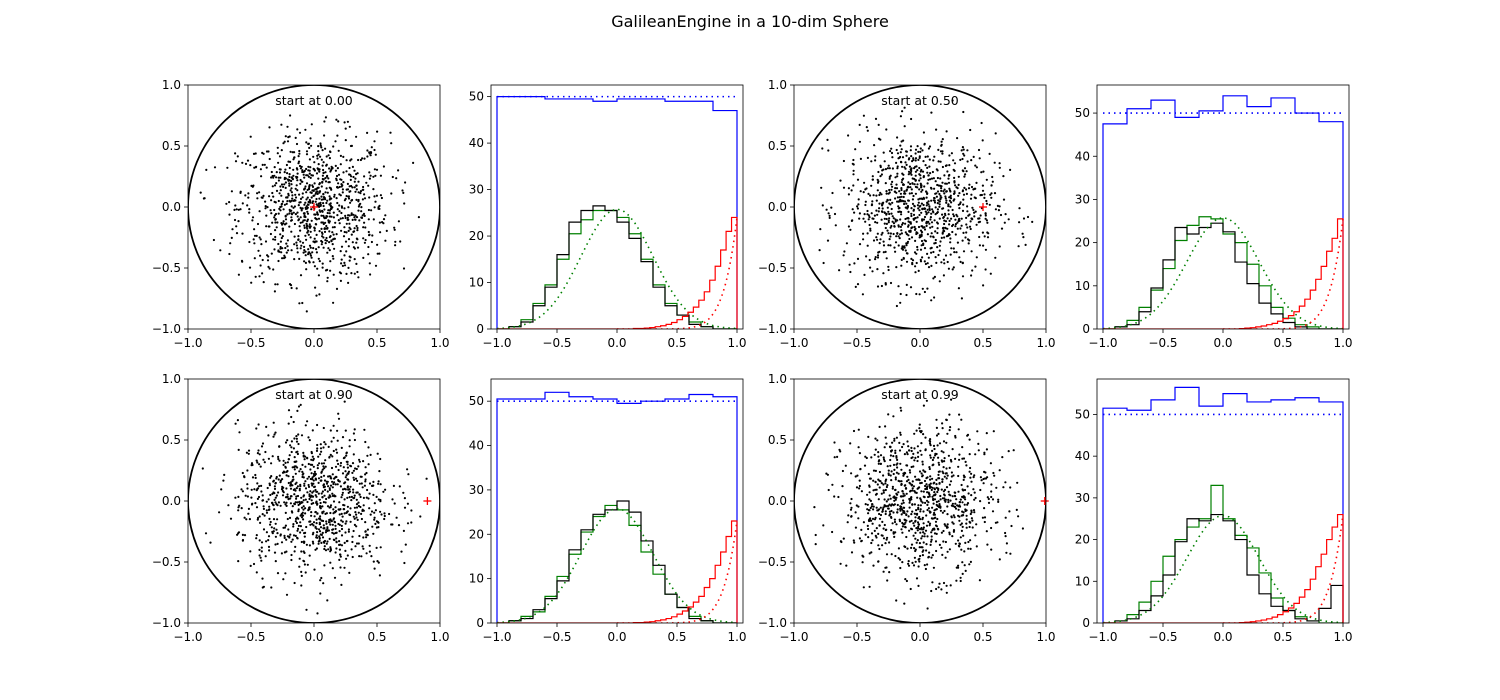 The width and height of the screenshot is (1500, 700). I want to click on x-tick-label: 0.0, so click(616, 637).